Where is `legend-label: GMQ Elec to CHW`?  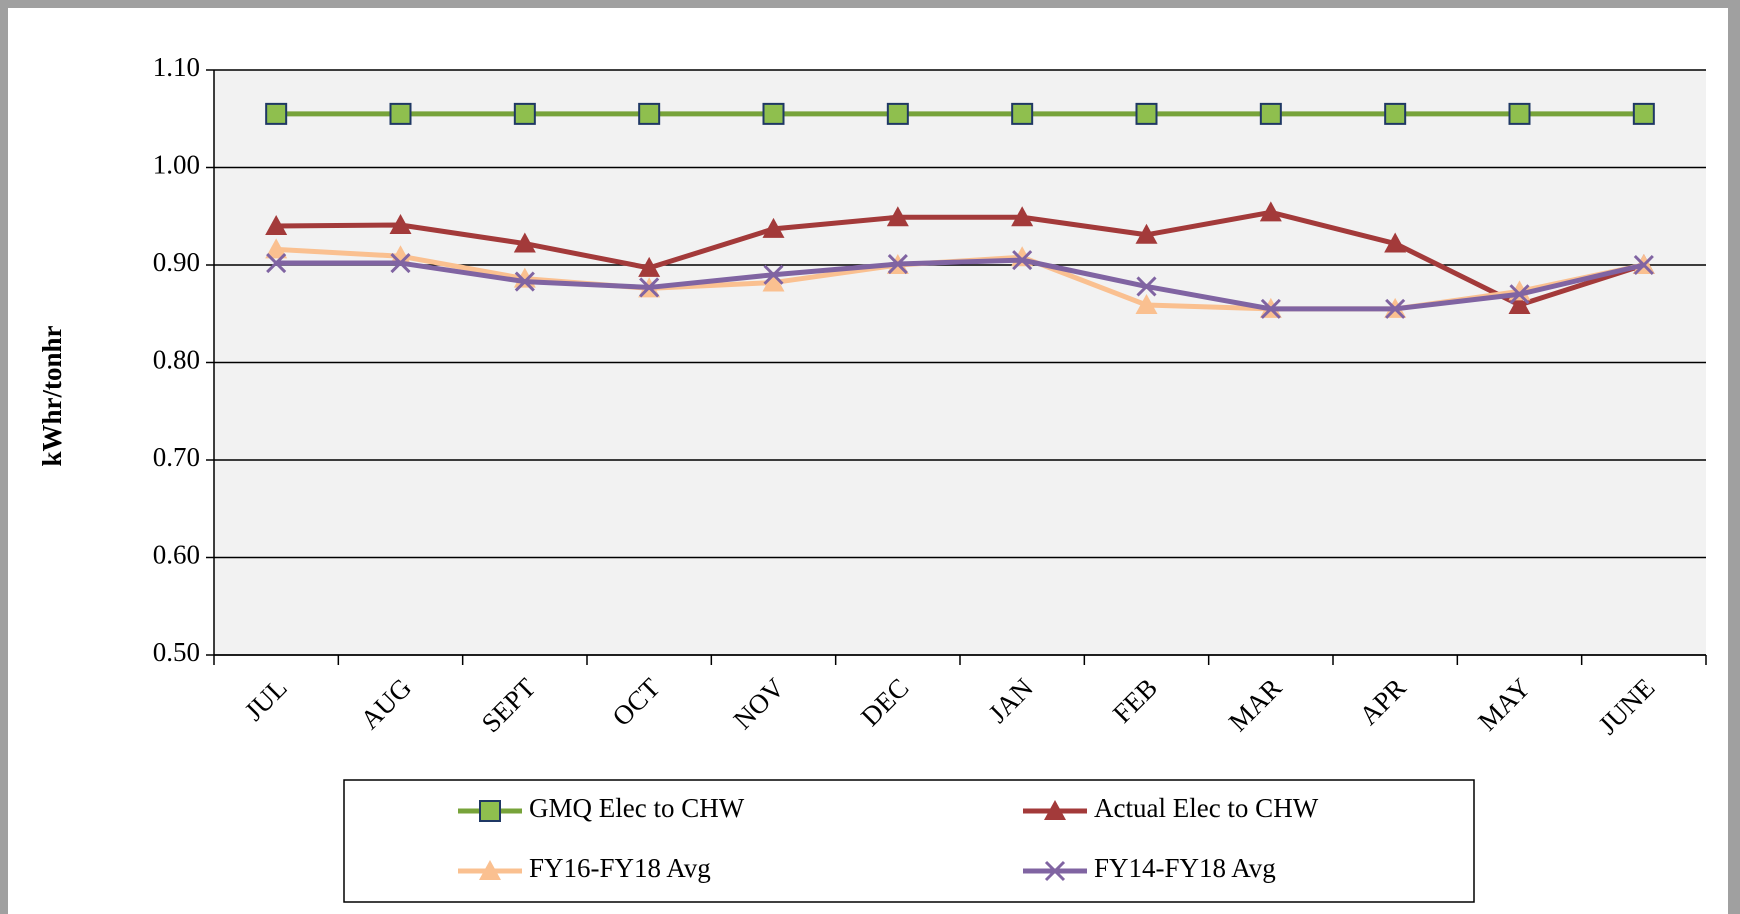 legend-label: GMQ Elec to CHW is located at coordinates (637, 808).